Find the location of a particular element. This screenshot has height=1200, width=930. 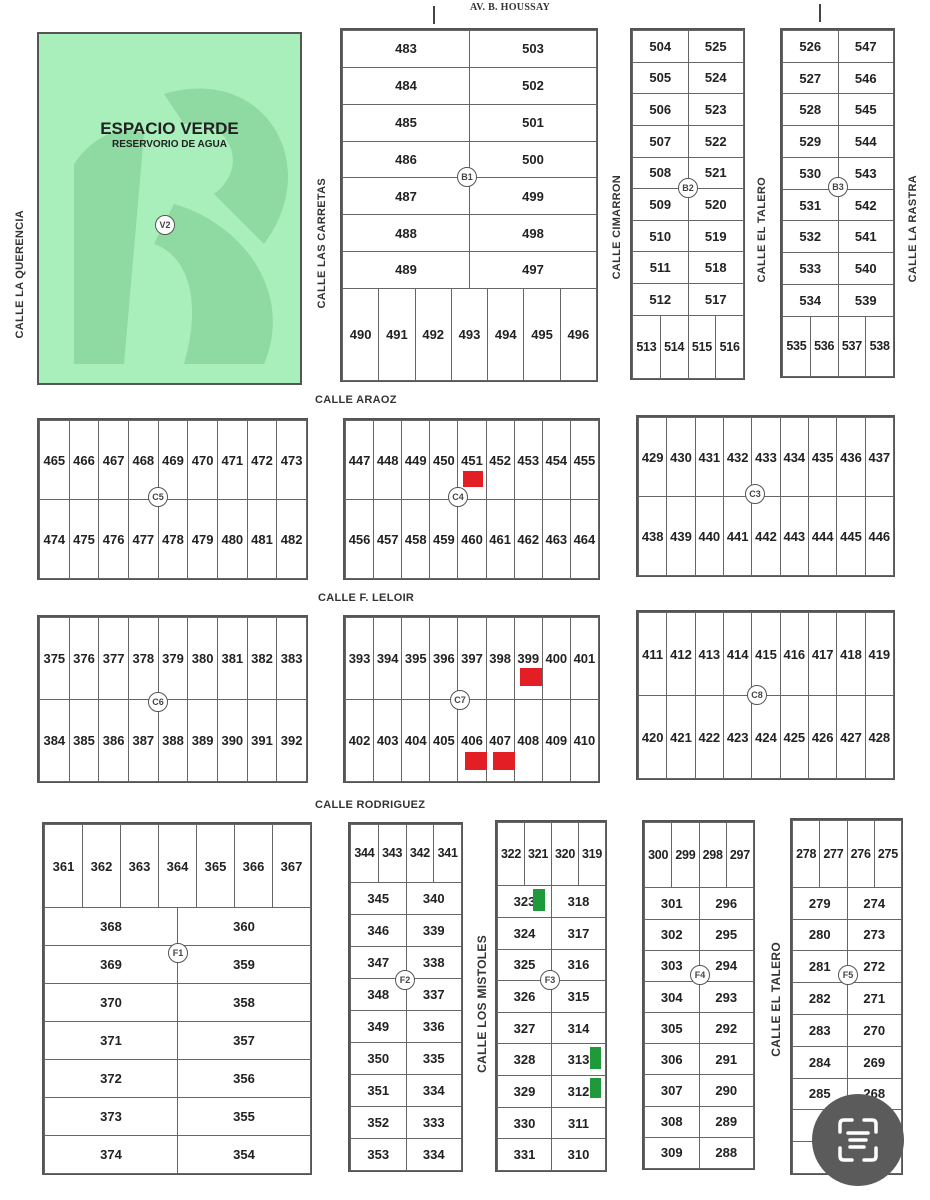

lot-500: 500 is located at coordinates (533, 159).